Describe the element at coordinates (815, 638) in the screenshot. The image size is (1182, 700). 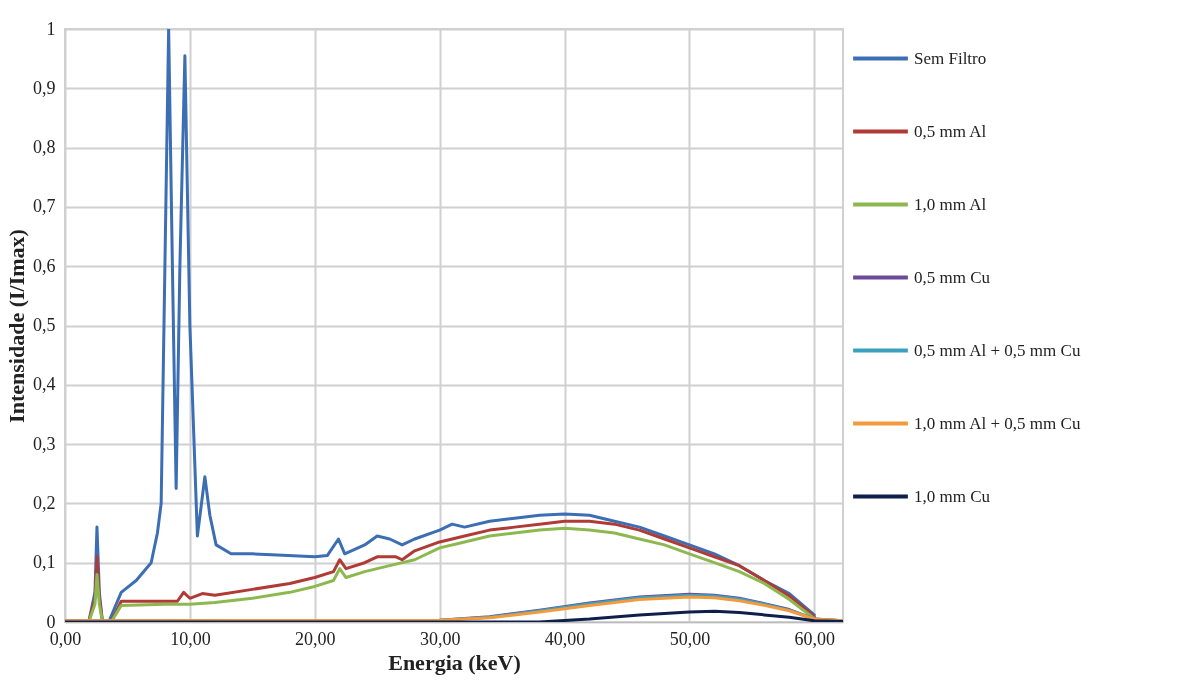
I see `x-tick-label: 60,00` at that location.